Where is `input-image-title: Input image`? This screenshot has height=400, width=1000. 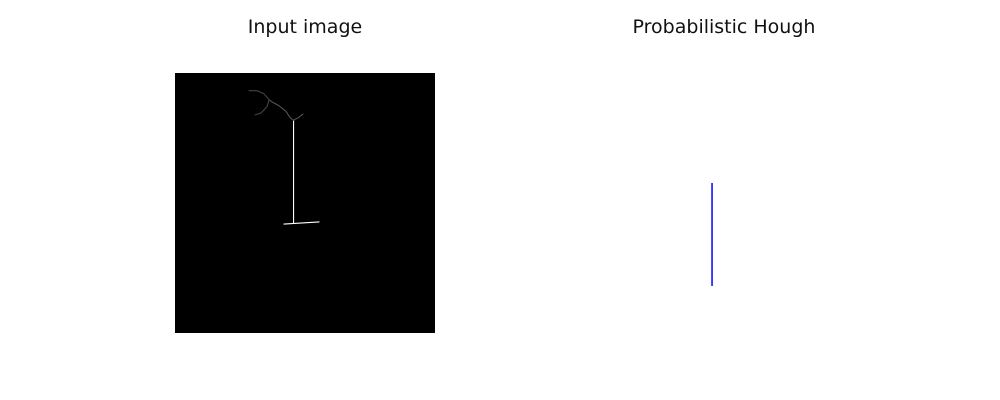 input-image-title: Input image is located at coordinates (305, 27).